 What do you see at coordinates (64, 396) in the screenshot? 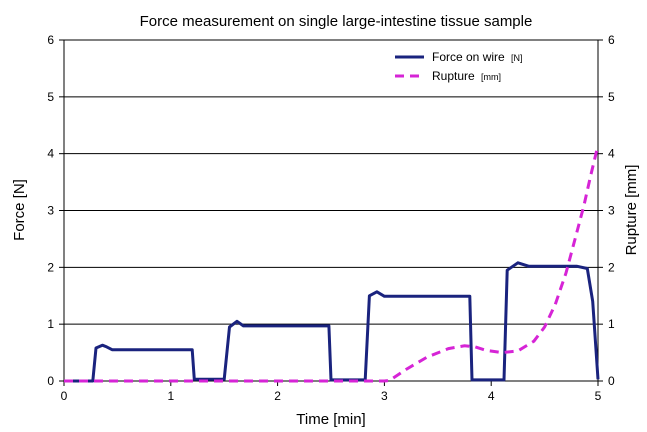
I see `x-tick-label-0: 0` at bounding box center [64, 396].